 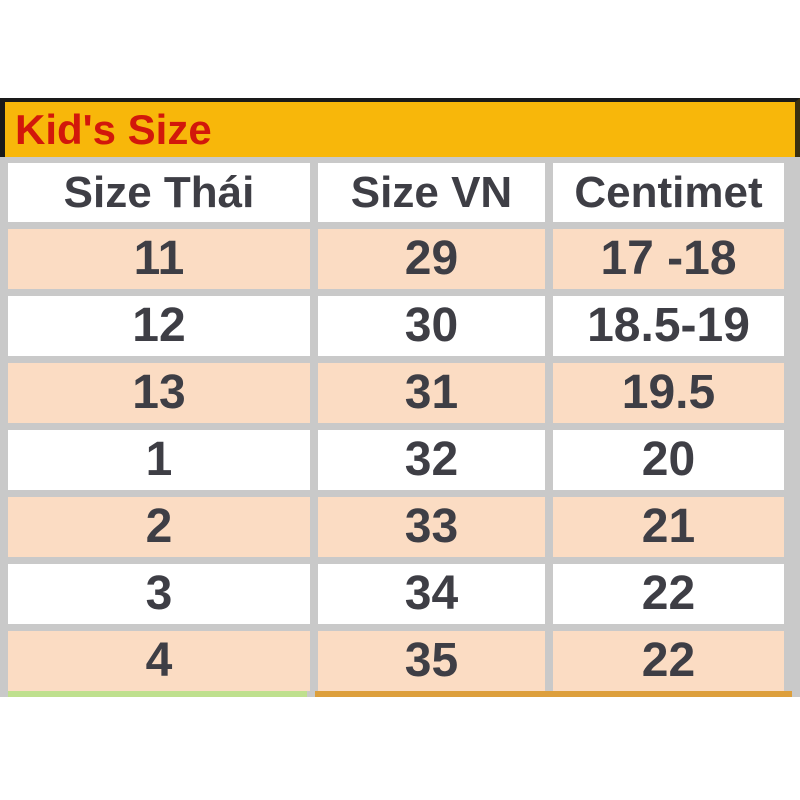 I want to click on bottom-edge-line-green, so click(x=157, y=694).